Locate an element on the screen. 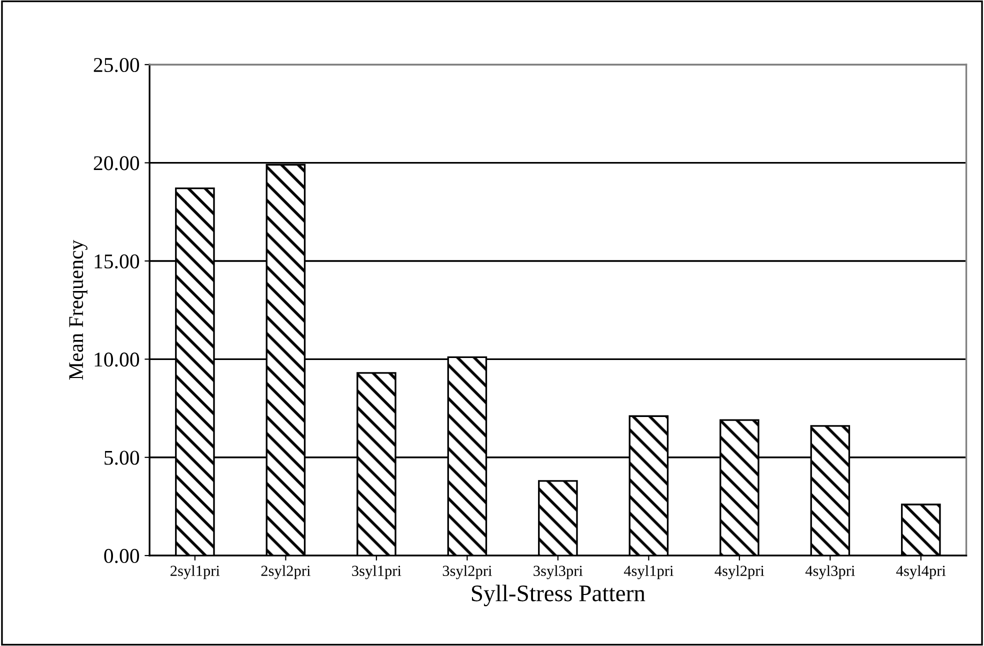 The height and width of the screenshot is (646, 984). x-tick-label: 3syl3pri is located at coordinates (558, 572).